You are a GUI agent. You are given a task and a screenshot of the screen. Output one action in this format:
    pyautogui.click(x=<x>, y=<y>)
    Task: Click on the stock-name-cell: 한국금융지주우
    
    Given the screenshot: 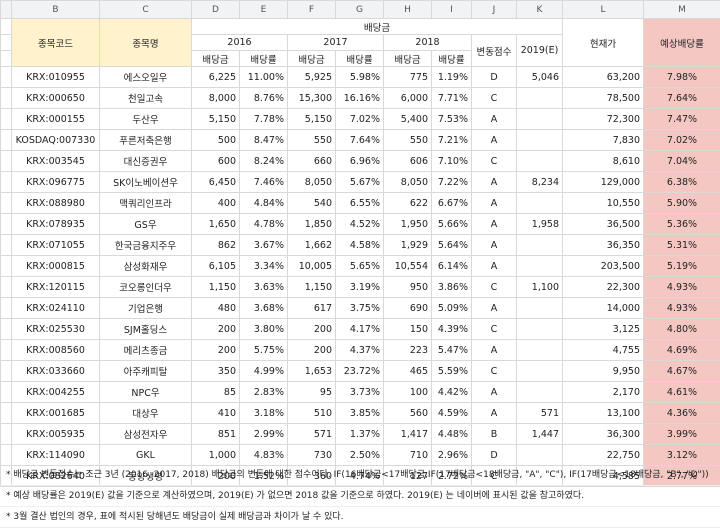 What is the action you would take?
    pyautogui.click(x=146, y=245)
    